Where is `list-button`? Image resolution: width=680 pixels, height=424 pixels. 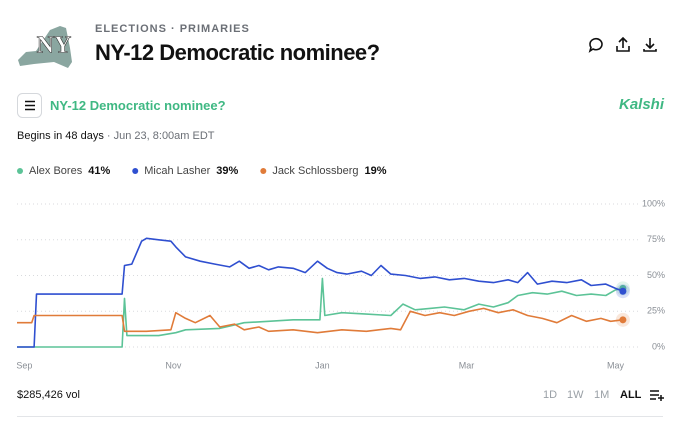 list-button is located at coordinates (29, 105).